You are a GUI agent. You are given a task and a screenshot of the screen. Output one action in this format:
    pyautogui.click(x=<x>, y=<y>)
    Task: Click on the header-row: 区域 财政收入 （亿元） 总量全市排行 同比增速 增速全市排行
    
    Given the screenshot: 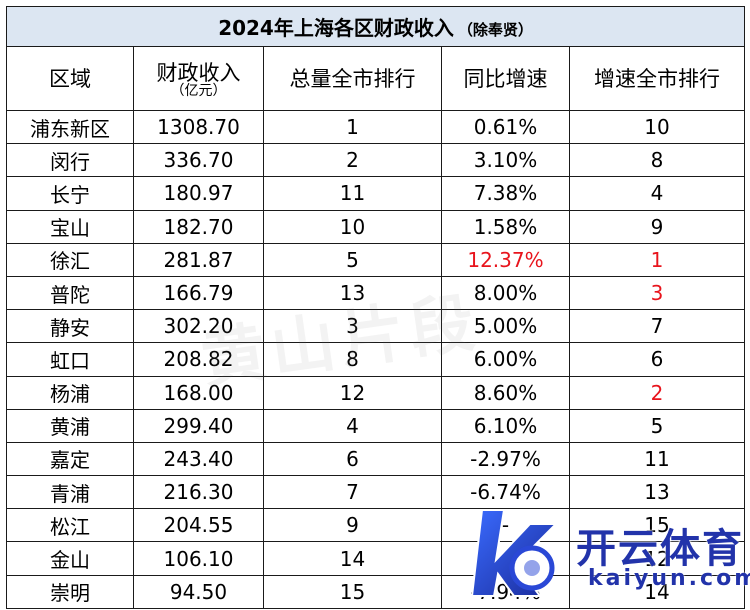 What is the action you would take?
    pyautogui.click(x=376, y=78)
    